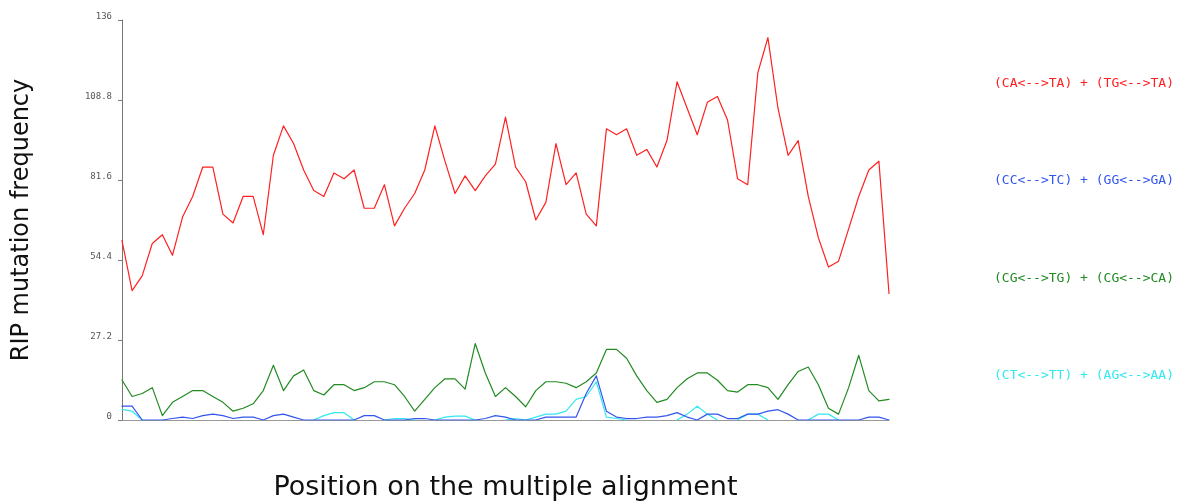 The image size is (1189, 504). What do you see at coordinates (98, 95) in the screenshot?
I see `y-tick-label: 108.8` at bounding box center [98, 95].